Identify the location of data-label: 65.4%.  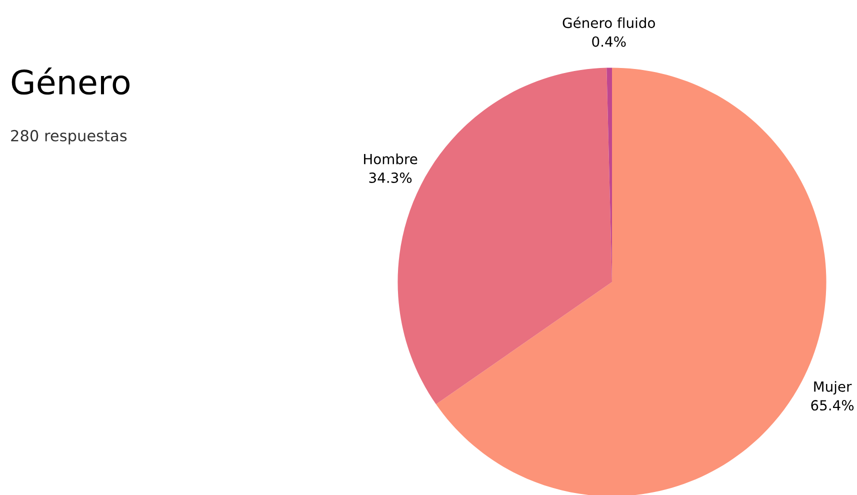
(832, 405).